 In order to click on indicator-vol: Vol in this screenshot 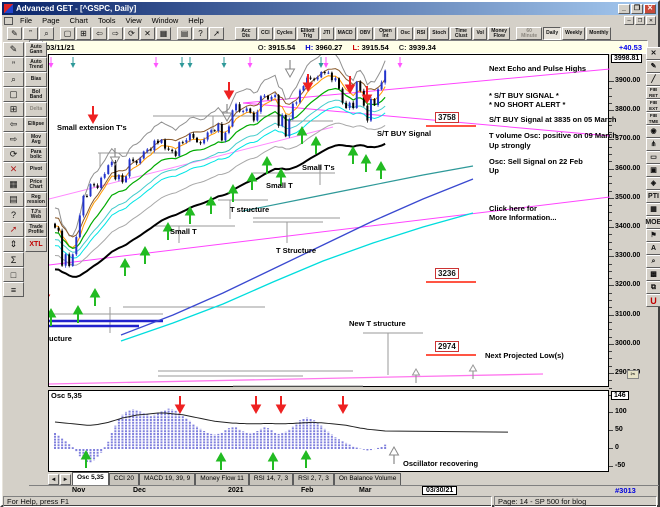, I will do `click(480, 33)`.